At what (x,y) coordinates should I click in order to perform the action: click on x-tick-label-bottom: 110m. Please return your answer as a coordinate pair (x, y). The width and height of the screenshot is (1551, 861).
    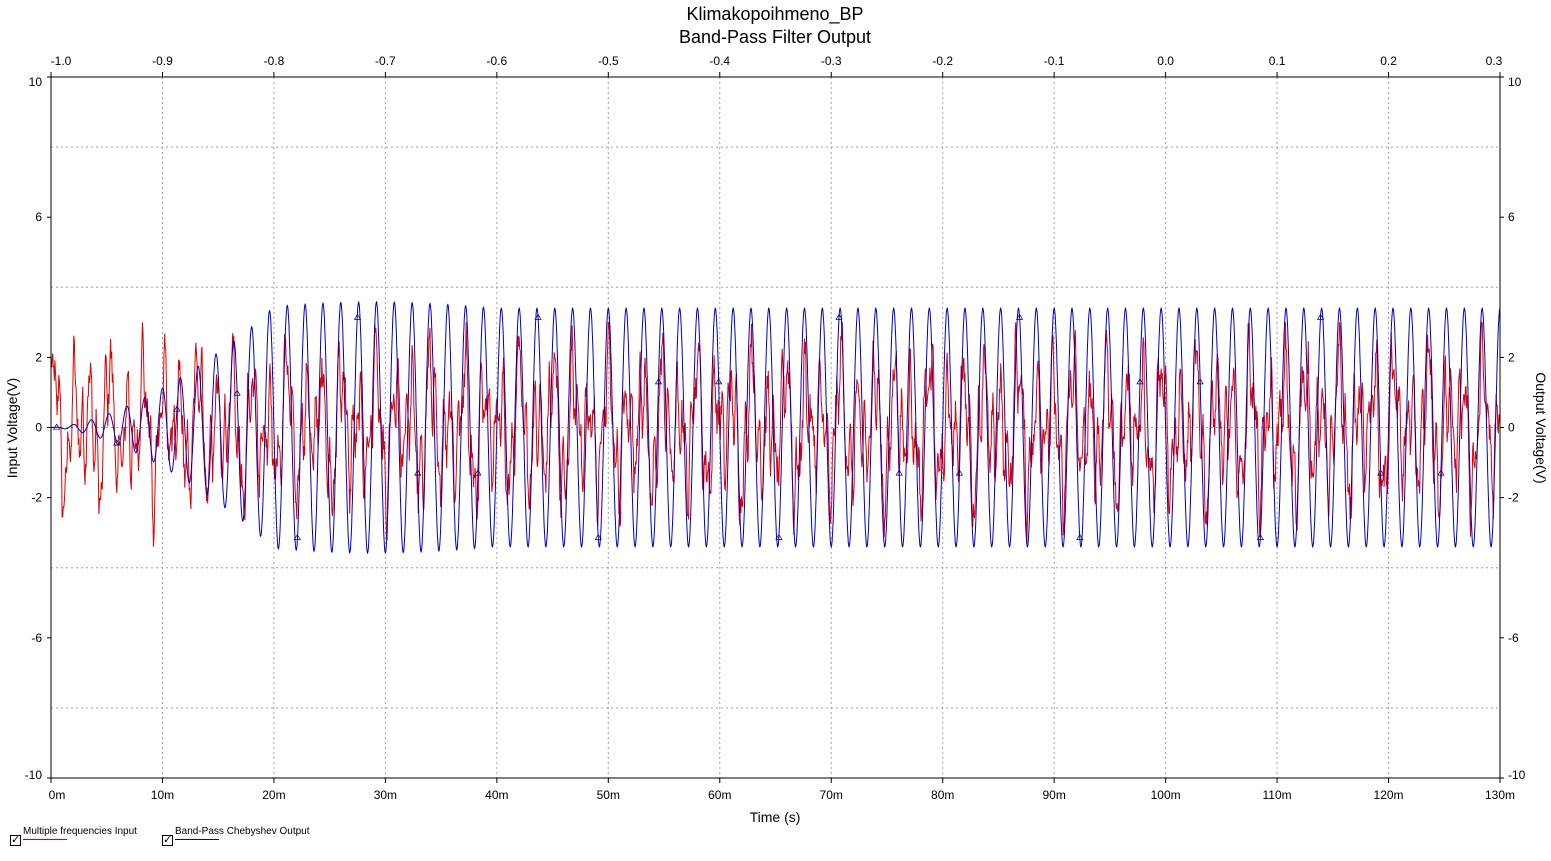
    Looking at the image, I should click on (1277, 795).